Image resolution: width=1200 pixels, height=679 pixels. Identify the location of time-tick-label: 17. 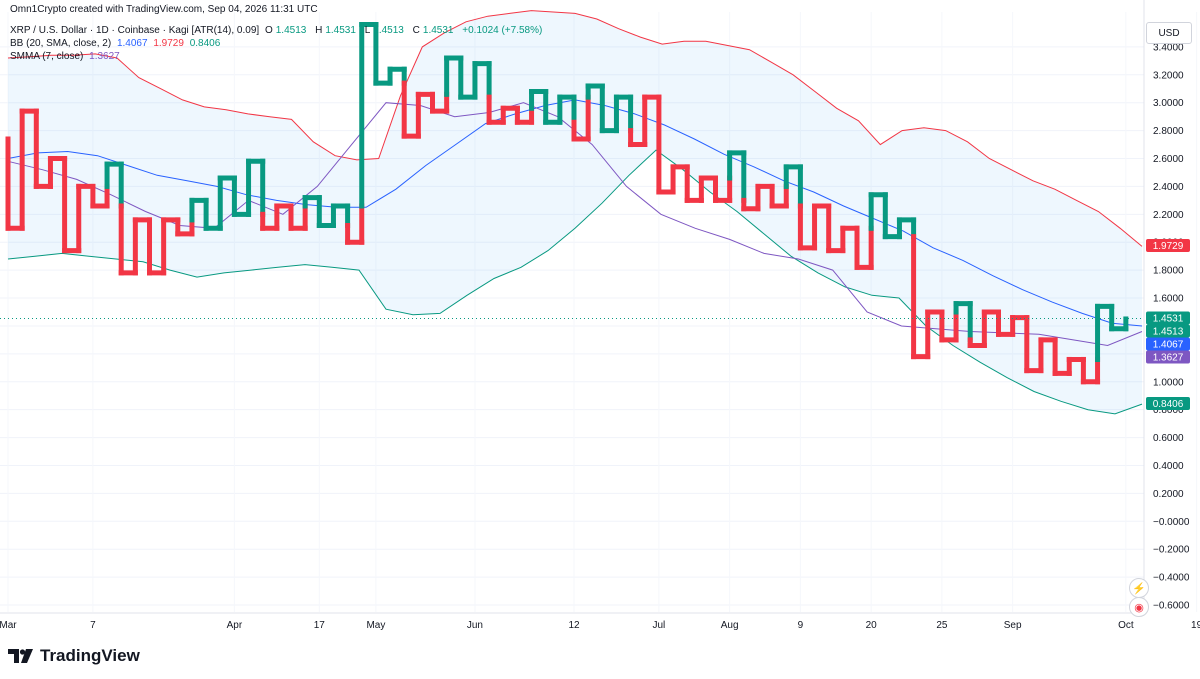
(320, 625).